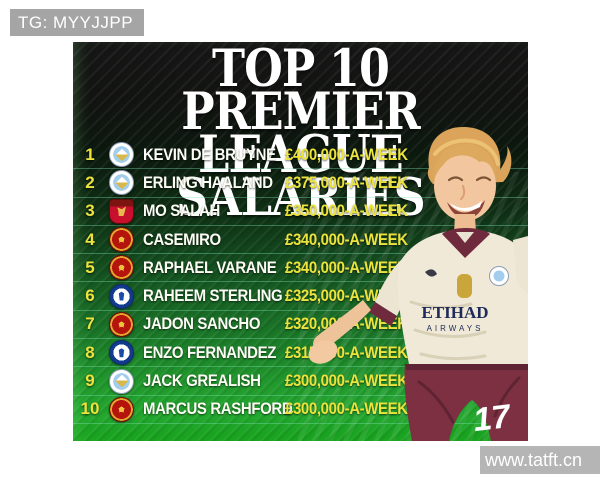  I want to click on table-row: 5 RAPHAEL VARANE £340,000-A-WEEK, so click(300, 268).